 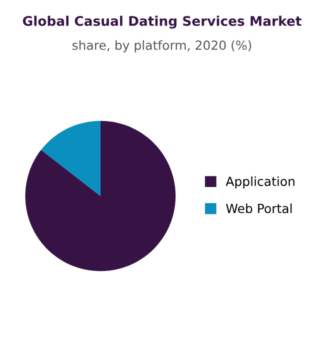 I want to click on legend-label: Application, so click(x=260, y=182).